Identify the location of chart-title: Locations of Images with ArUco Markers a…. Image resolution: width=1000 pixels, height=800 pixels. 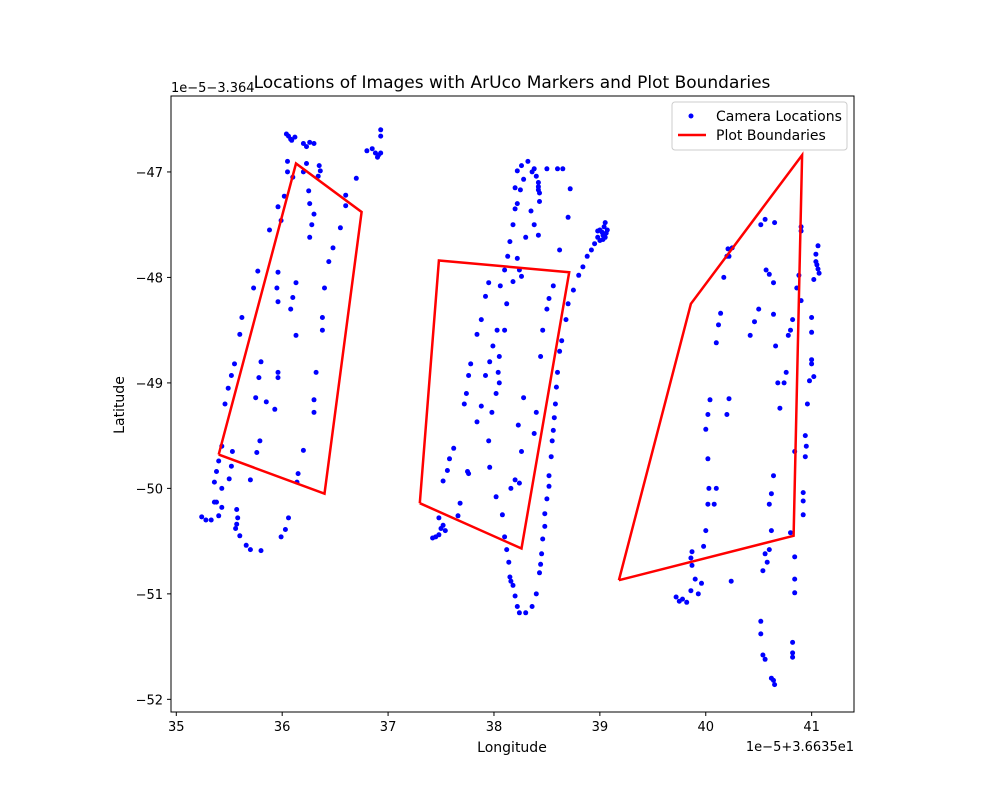
(512, 83).